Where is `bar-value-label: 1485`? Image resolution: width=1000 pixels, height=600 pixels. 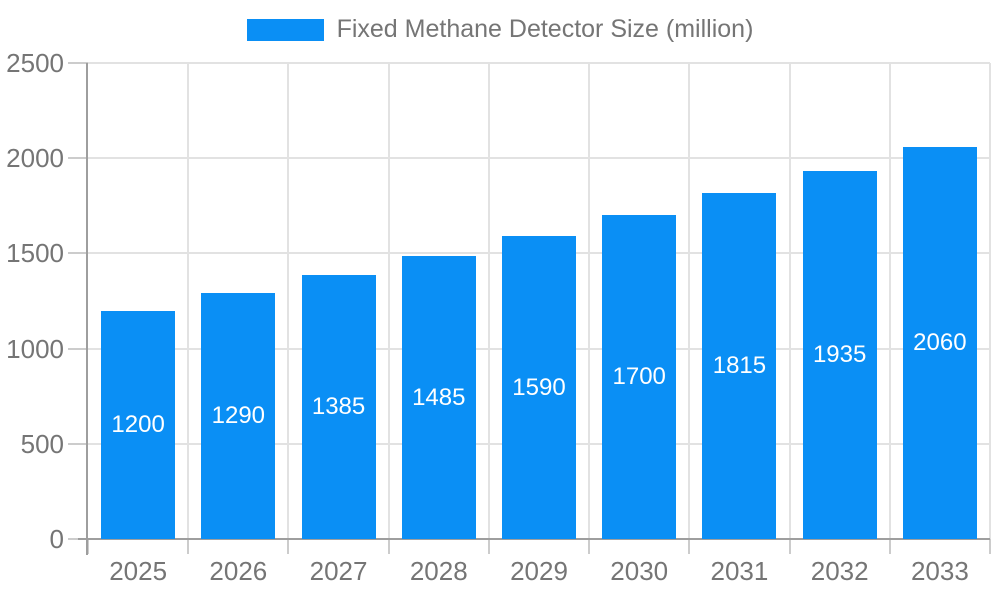 bar-value-label: 1485 is located at coordinates (439, 397).